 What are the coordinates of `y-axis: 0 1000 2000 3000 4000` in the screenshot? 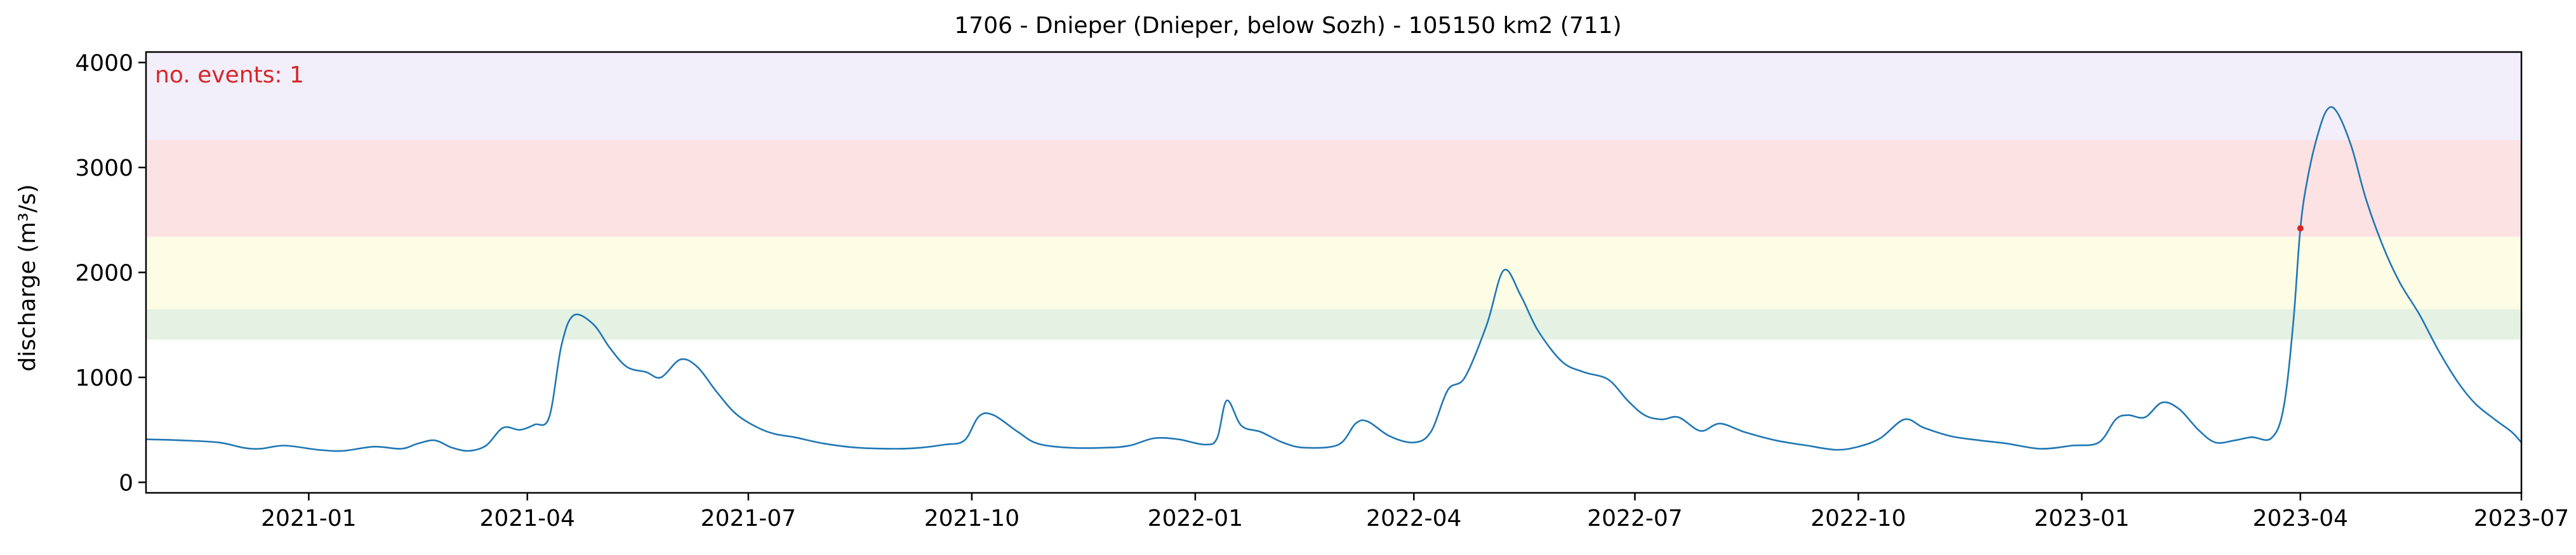 It's located at (110, 273).